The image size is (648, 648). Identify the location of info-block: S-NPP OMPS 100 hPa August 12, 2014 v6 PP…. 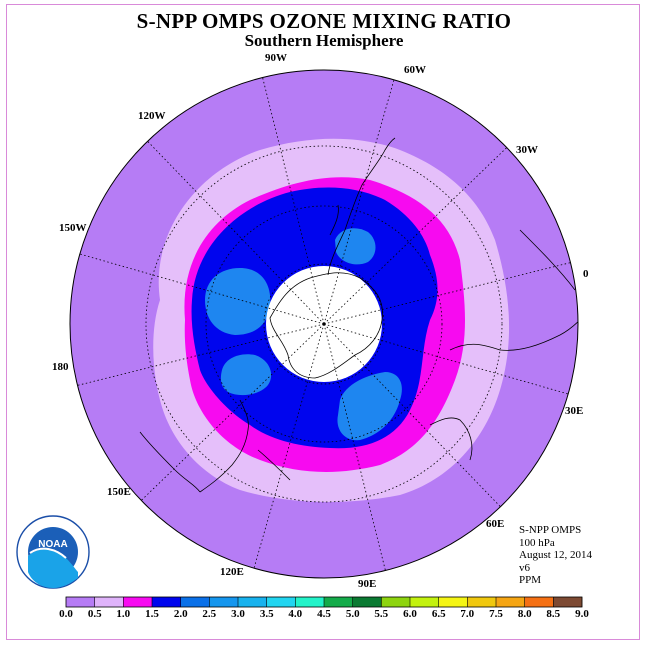
(555, 555).